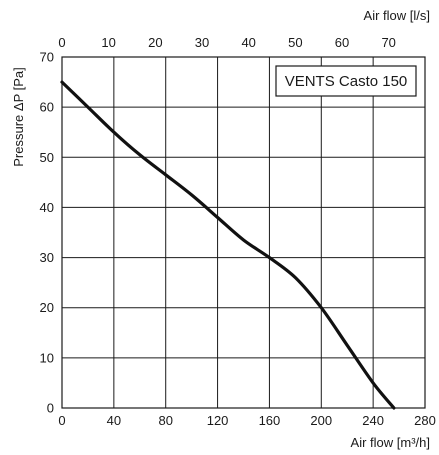  Describe the element at coordinates (270, 420) in the screenshot. I see `x-tick-label: 160` at that location.